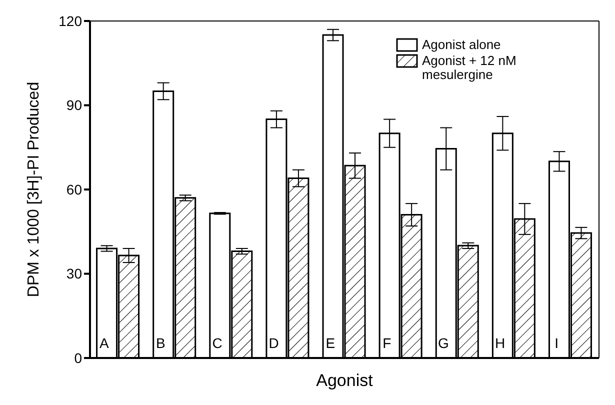 Image resolution: width=615 pixels, height=405 pixels. What do you see at coordinates (104, 343) in the screenshot?
I see `x-tick-label: A` at bounding box center [104, 343].